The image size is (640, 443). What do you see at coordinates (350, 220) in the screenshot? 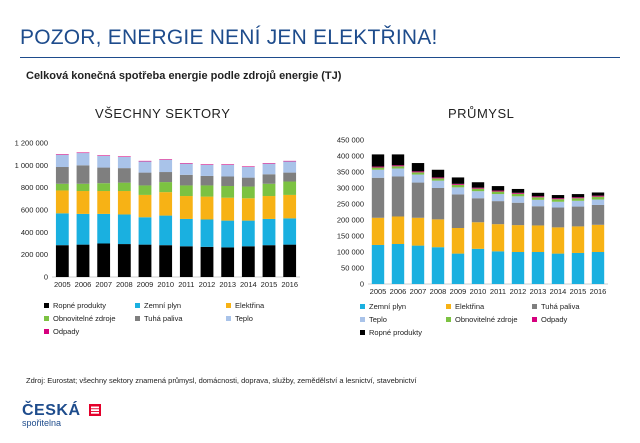
I see `right-y-tick-label: 200 000` at bounding box center [350, 220].